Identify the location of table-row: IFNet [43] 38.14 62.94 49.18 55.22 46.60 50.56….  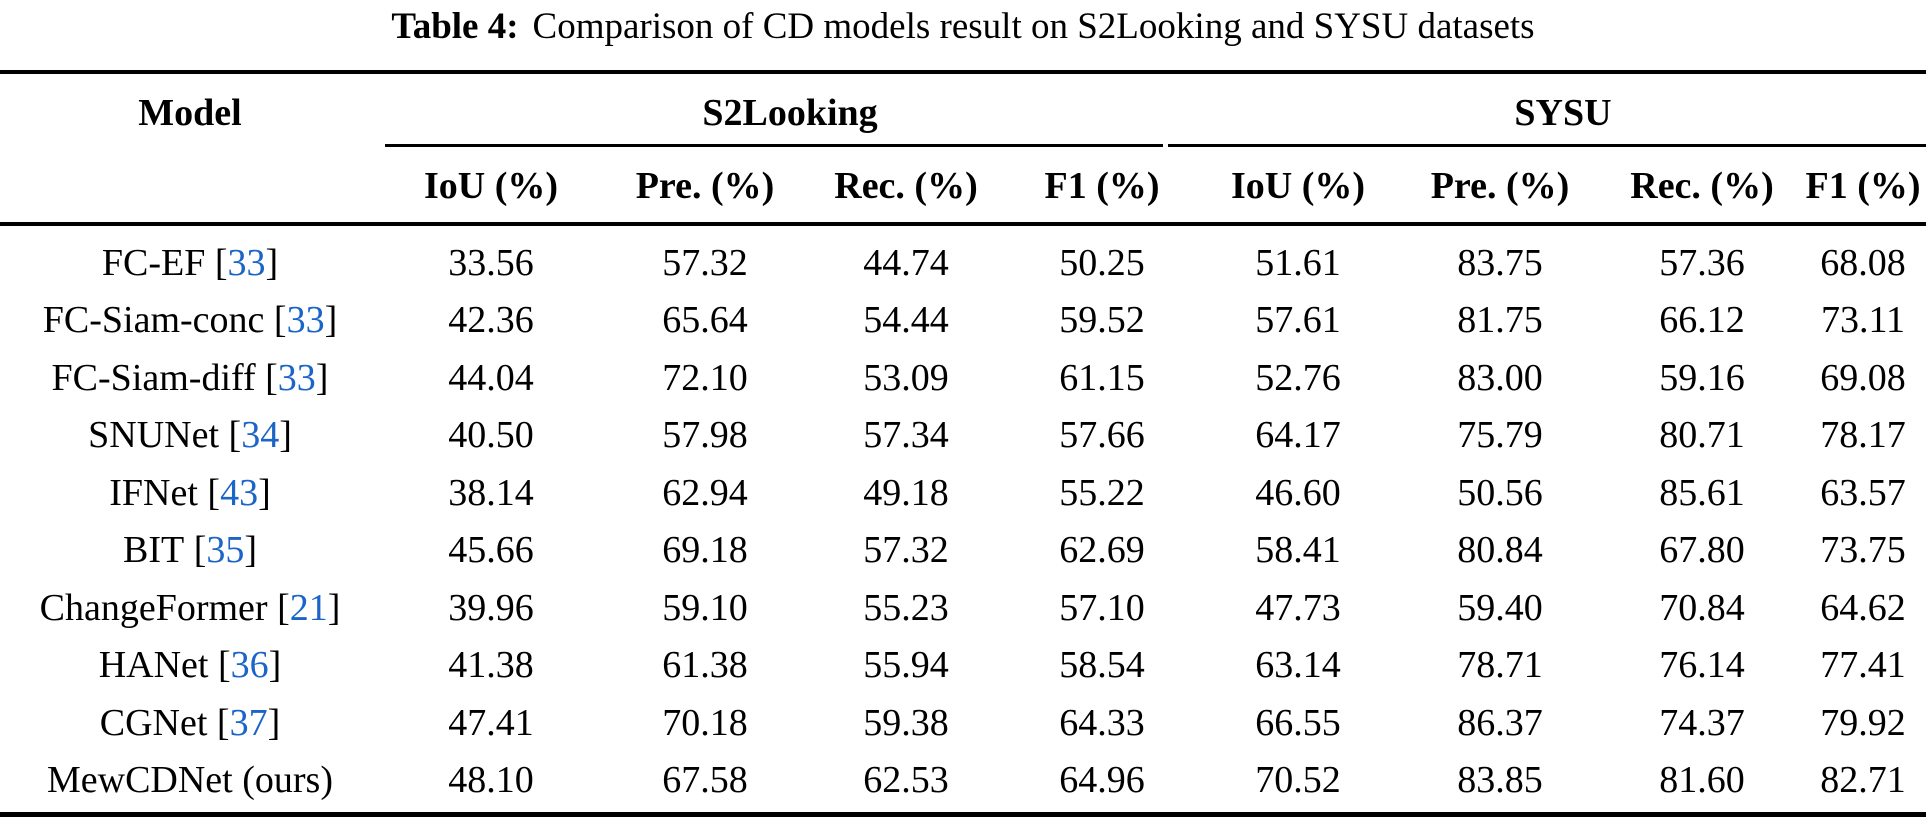
(963, 493).